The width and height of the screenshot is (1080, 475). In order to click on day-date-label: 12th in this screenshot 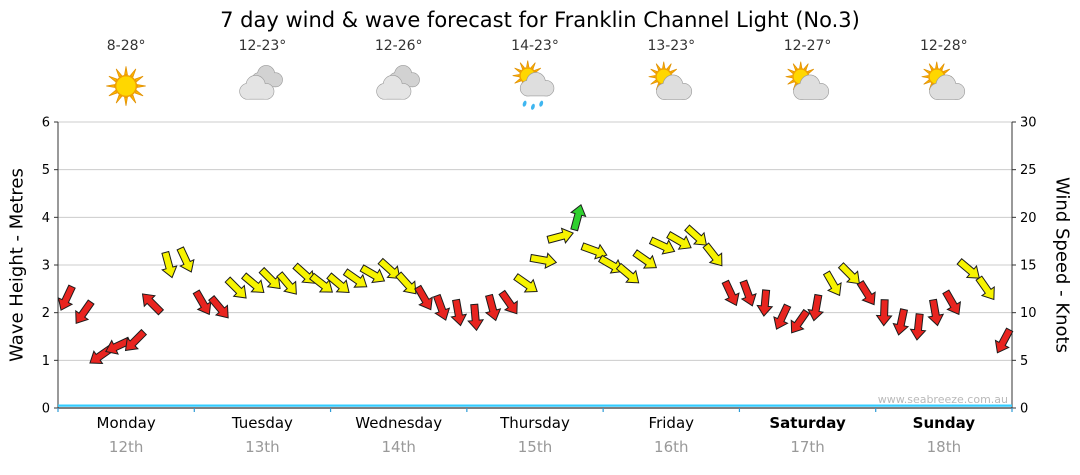, I will do `click(126, 447)`.